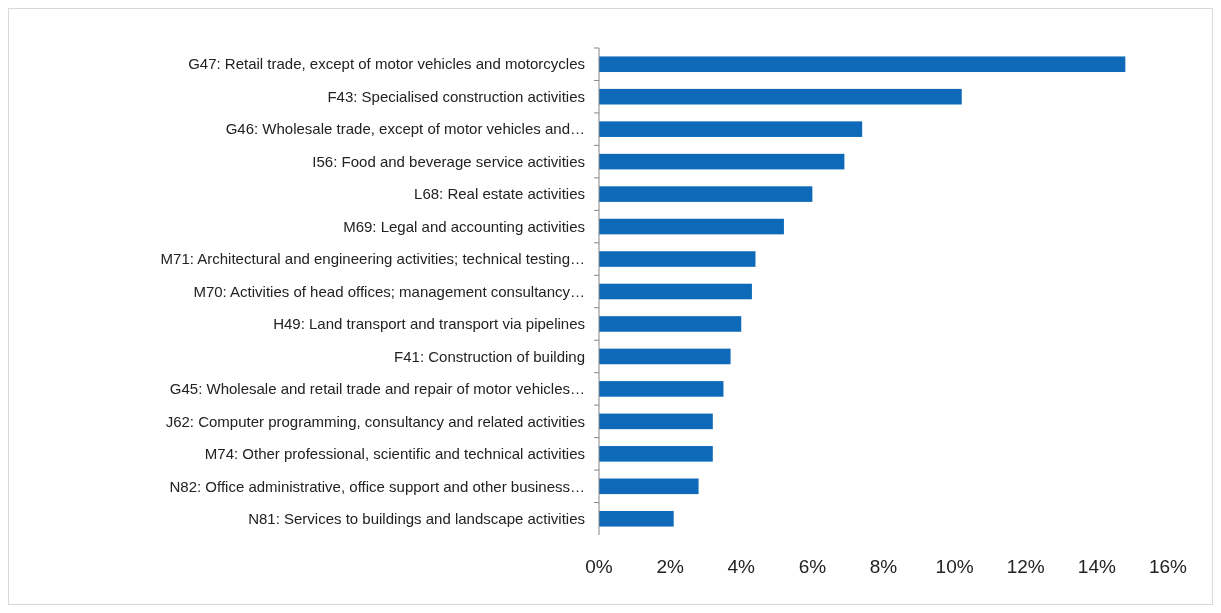 This screenshot has width=1221, height=613. Describe the element at coordinates (883, 566) in the screenshot. I see `x-tick-label: 8%` at that location.